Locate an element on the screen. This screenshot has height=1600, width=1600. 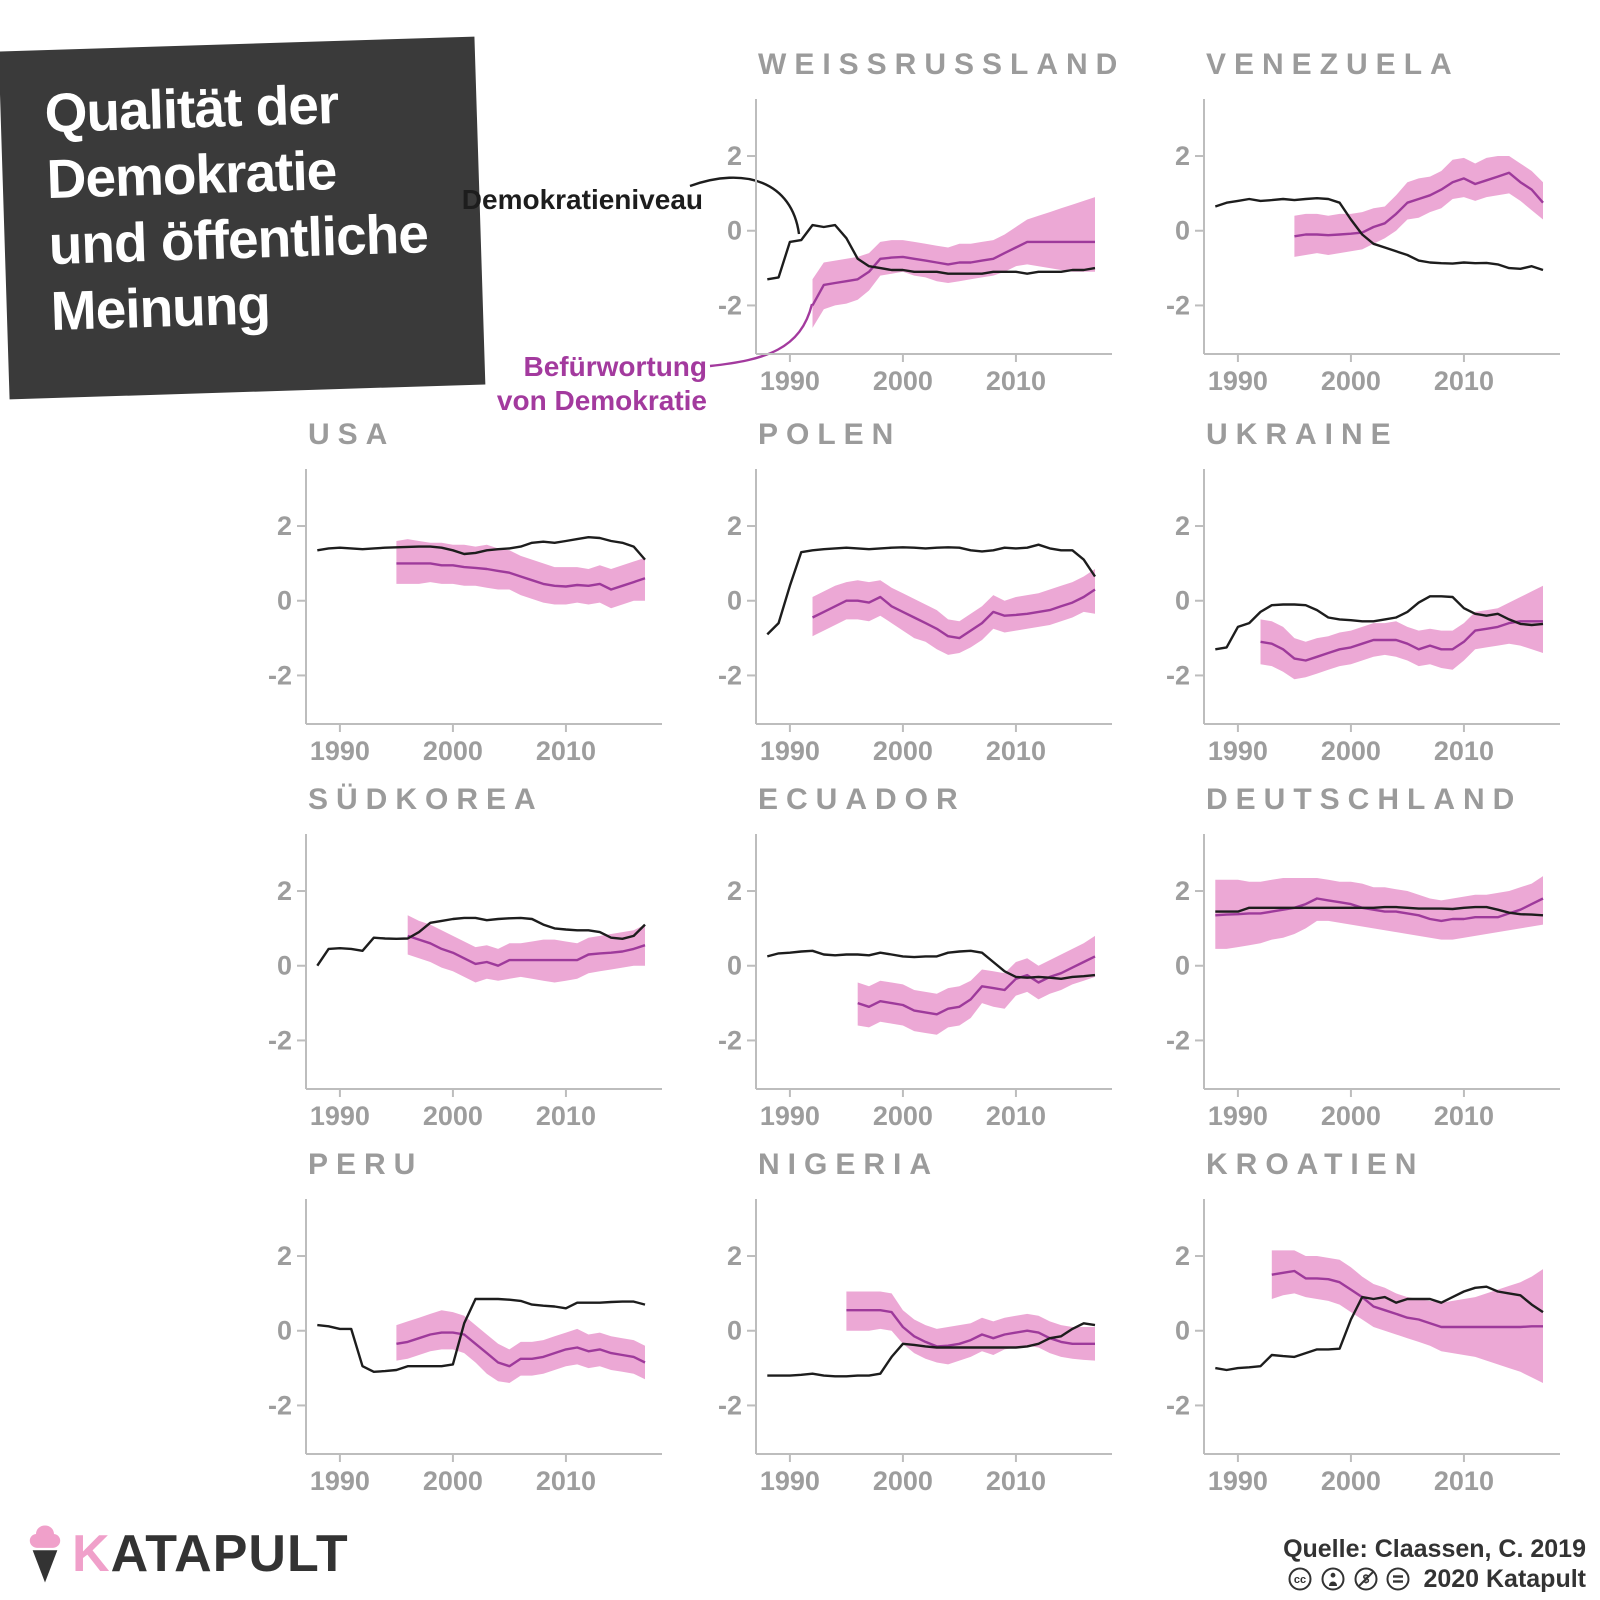
chart-cell: PERU 2 0 -2 1990 2000 2010 is located at coordinates (460, 1323).